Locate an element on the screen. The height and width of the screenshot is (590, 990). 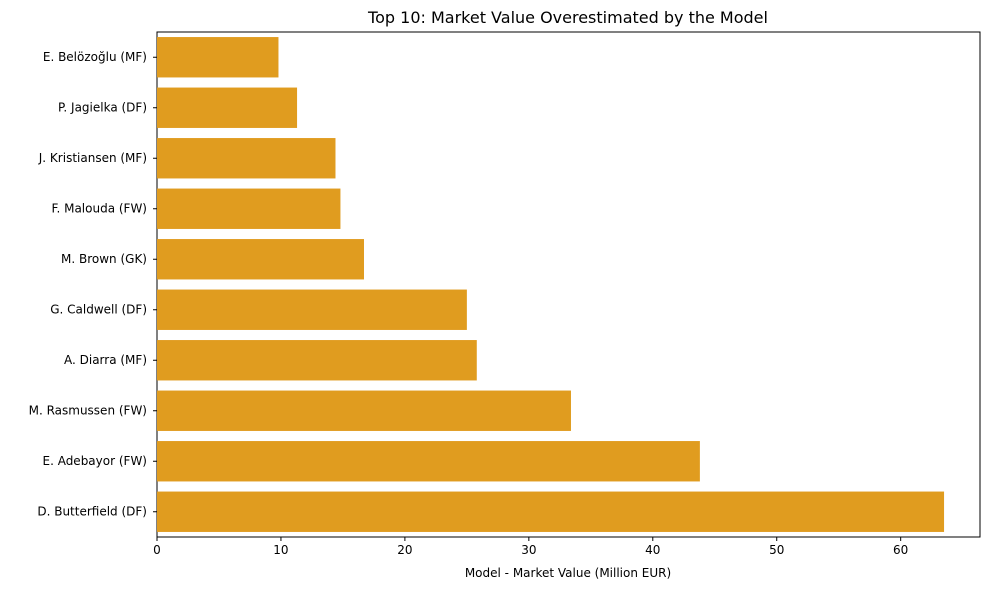
x-tick-label: 40 is located at coordinates (652, 550).